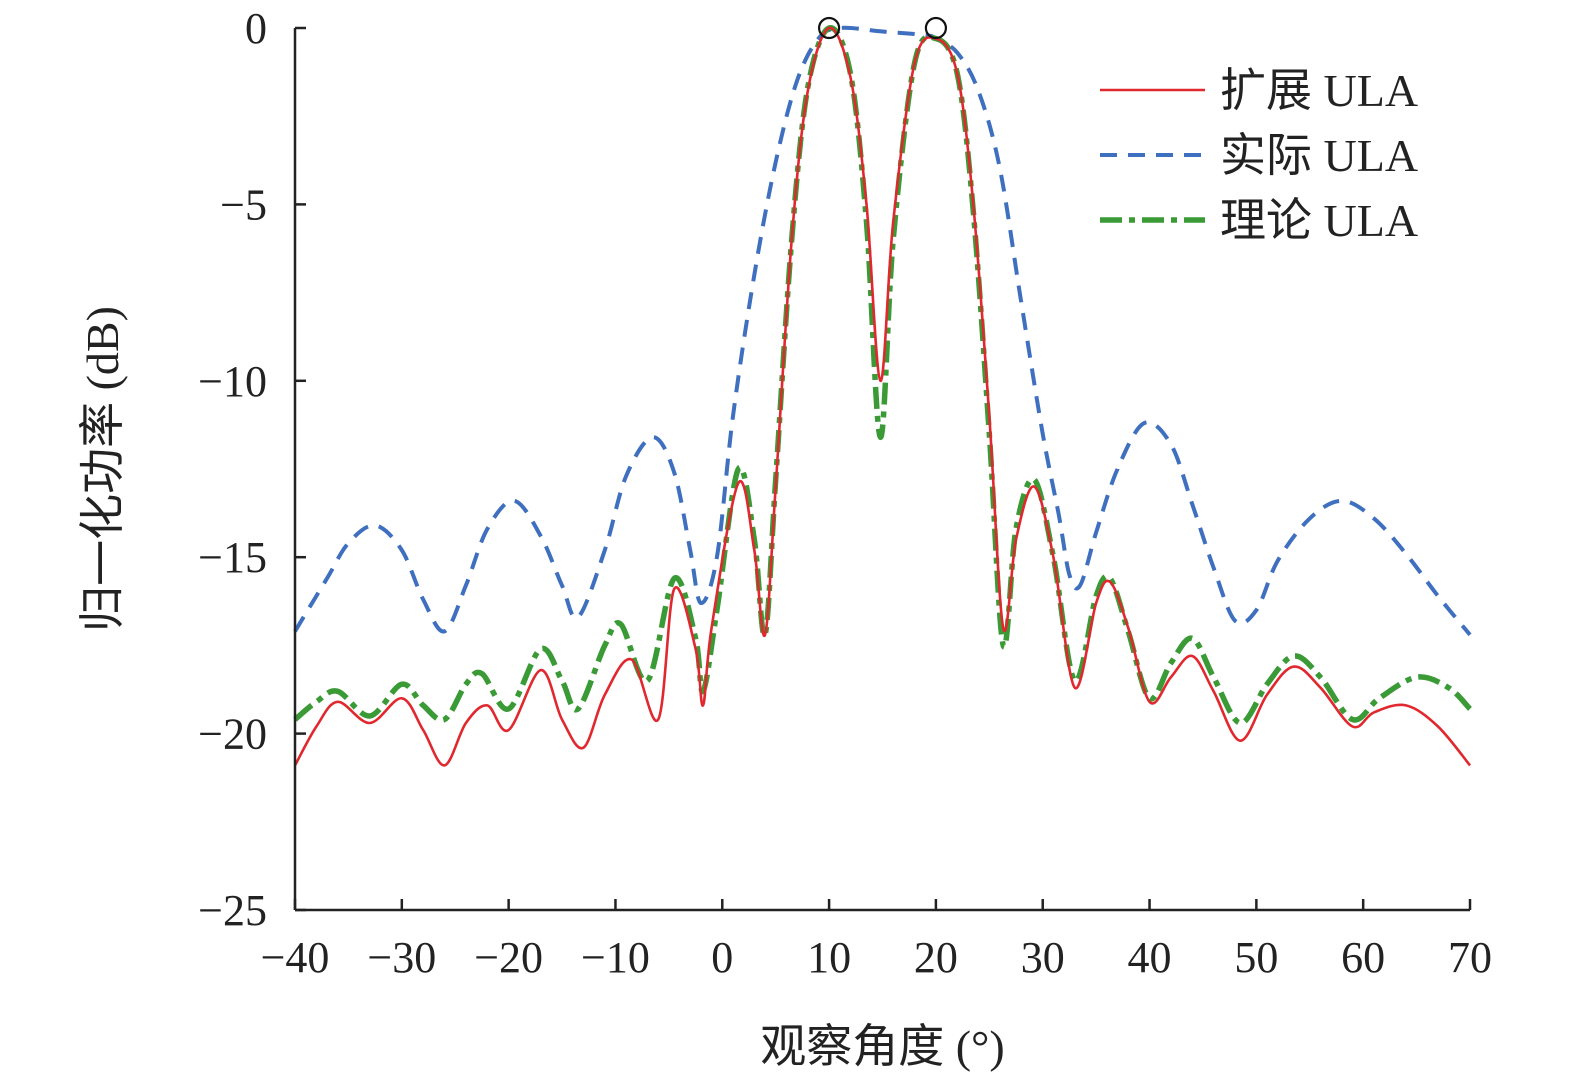 The width and height of the screenshot is (1575, 1088). I want to click on x-axis-title: 观察角度 (°), so click(882, 1046).